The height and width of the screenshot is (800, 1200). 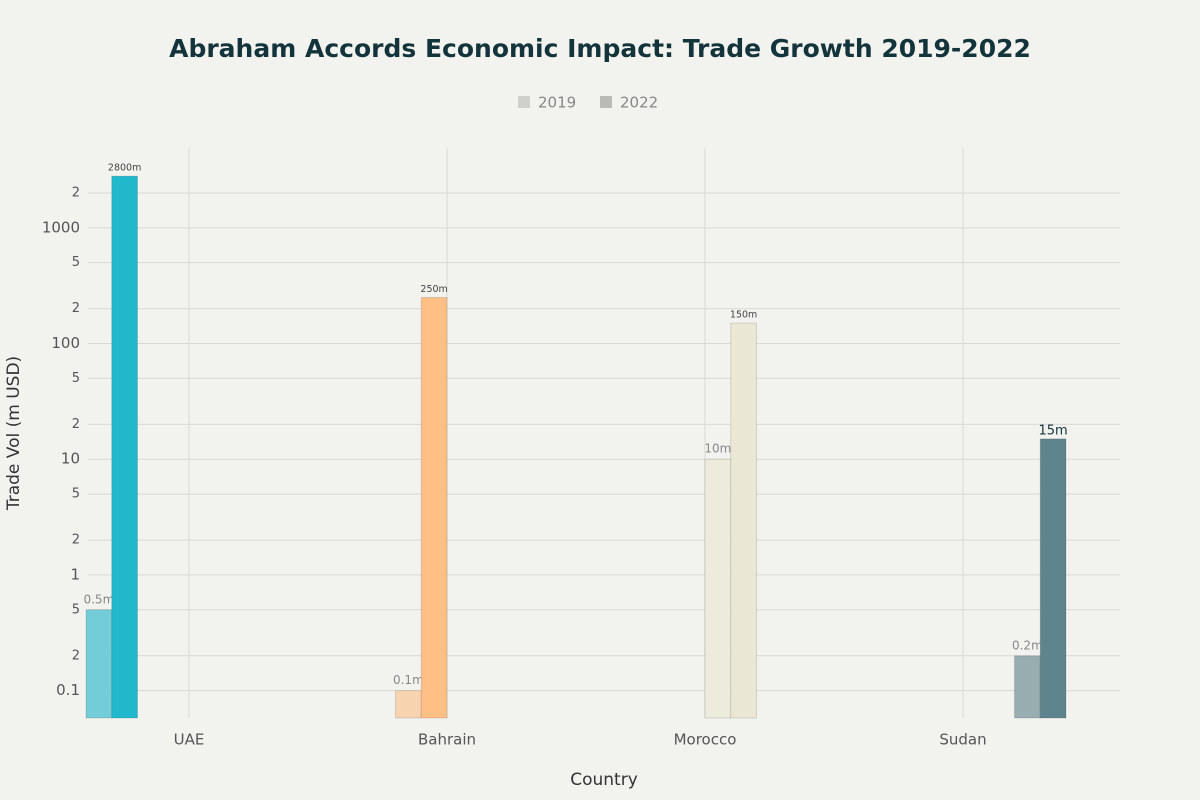 What do you see at coordinates (98, 599) in the screenshot?
I see `data-label: 0.5m` at bounding box center [98, 599].